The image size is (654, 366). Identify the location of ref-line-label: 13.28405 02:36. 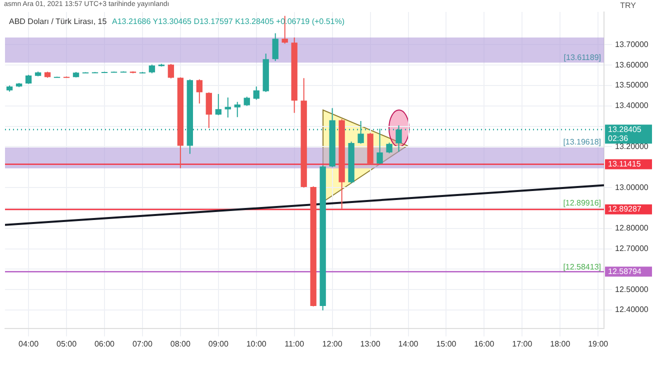
(625, 133).